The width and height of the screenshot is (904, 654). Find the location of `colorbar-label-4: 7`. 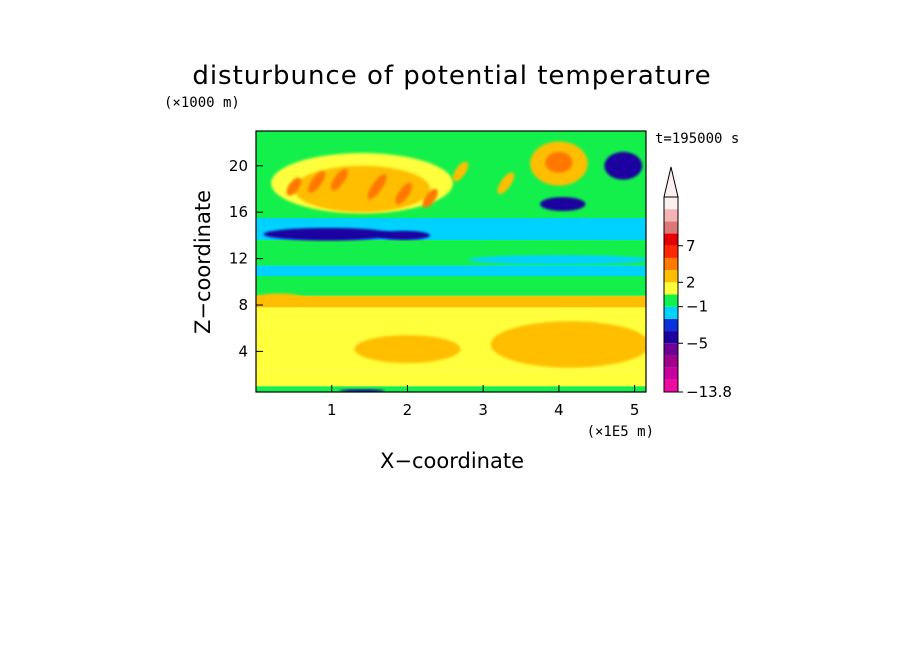

colorbar-label-4: 7 is located at coordinates (691, 246).